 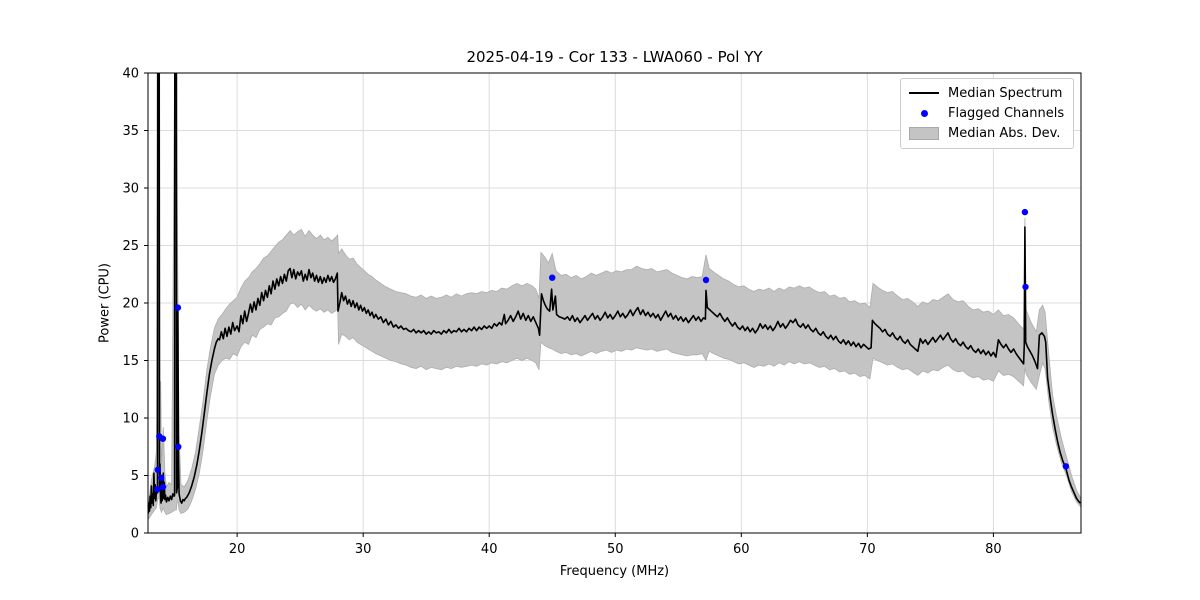 I want to click on y-tick-label: 20, so click(x=130, y=304).